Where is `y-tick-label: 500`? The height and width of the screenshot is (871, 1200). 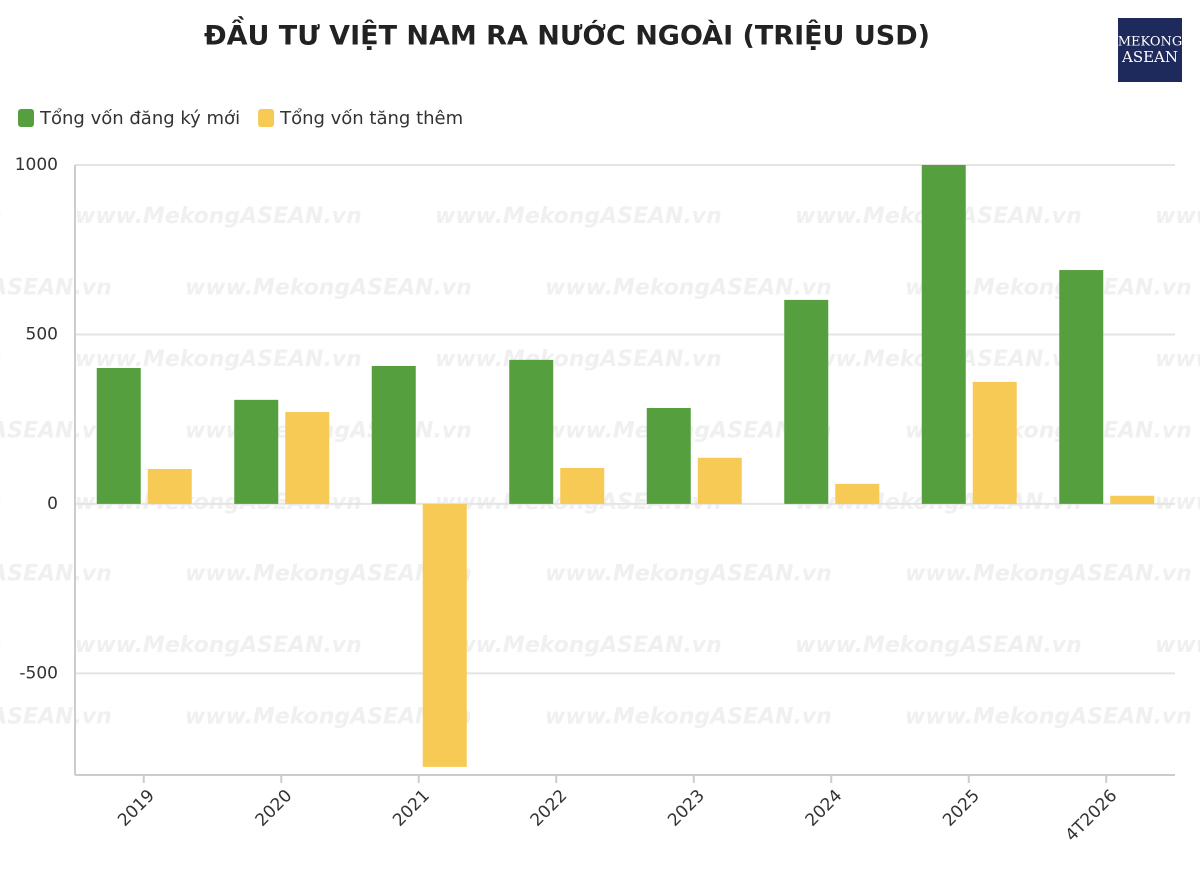
y-tick-label: 500 is located at coordinates (42, 334).